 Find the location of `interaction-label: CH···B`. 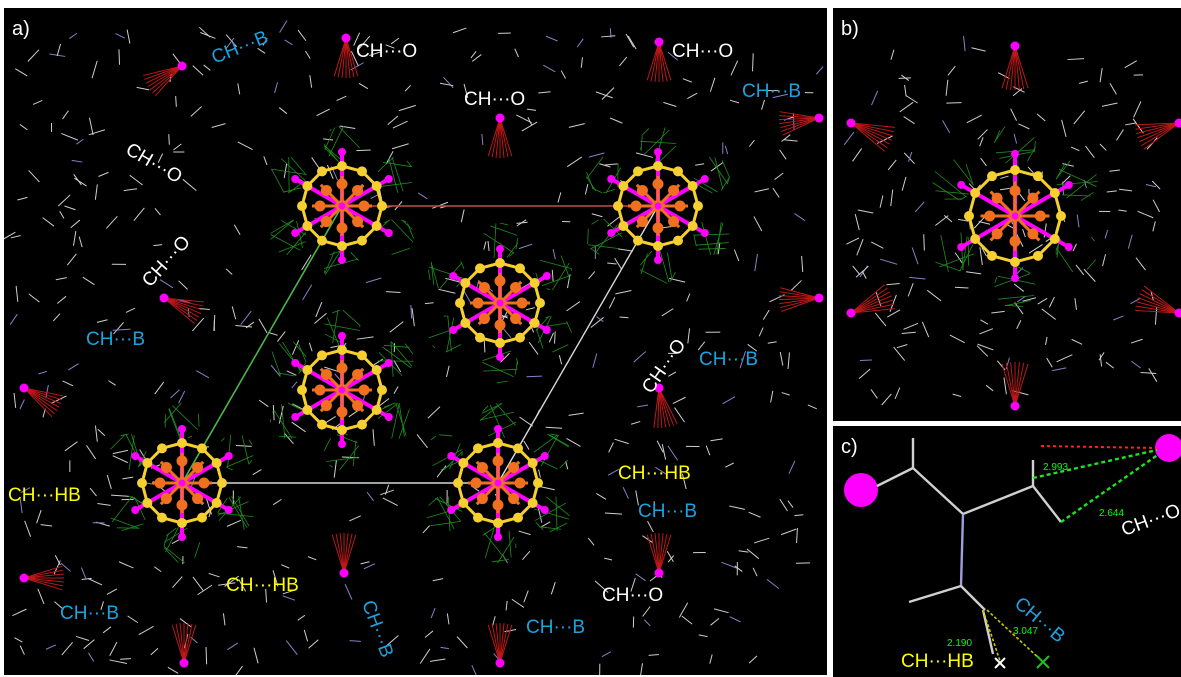

interaction-label: CH···B is located at coordinates (556, 627).